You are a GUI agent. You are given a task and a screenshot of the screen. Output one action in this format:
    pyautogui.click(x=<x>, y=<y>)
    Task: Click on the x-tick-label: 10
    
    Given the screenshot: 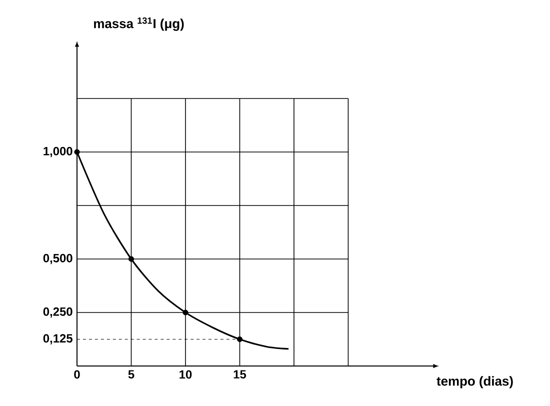 What is the action you would take?
    pyautogui.click(x=186, y=374)
    